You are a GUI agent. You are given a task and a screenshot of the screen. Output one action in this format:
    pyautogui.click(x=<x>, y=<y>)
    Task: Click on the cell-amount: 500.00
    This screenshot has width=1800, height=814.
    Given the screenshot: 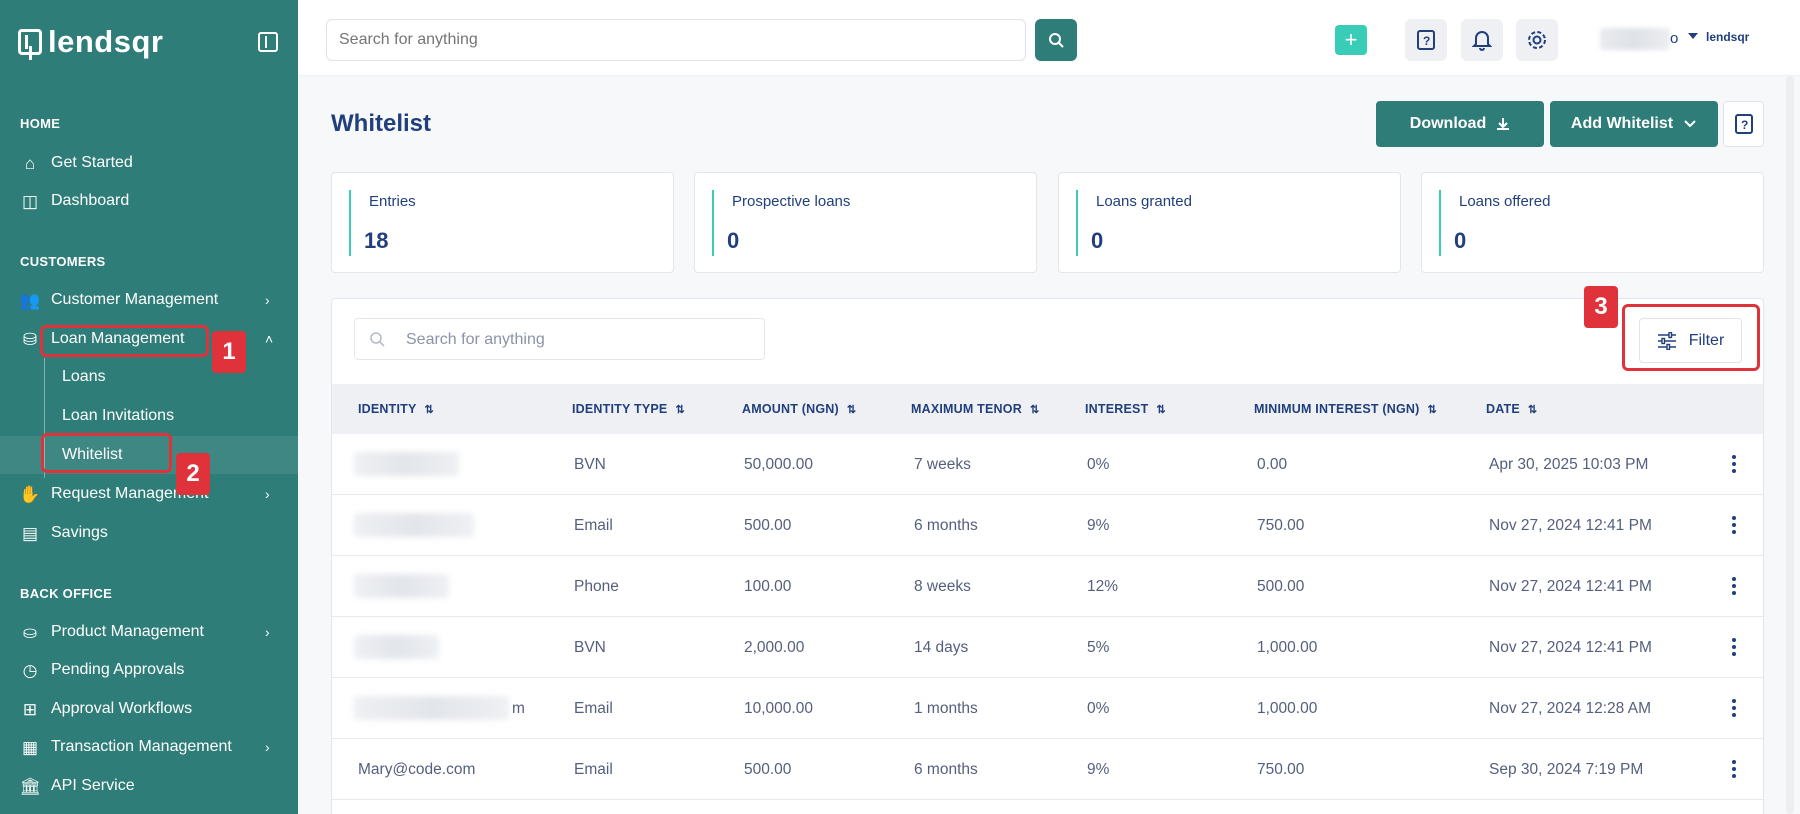 What is the action you would take?
    pyautogui.click(x=768, y=525)
    